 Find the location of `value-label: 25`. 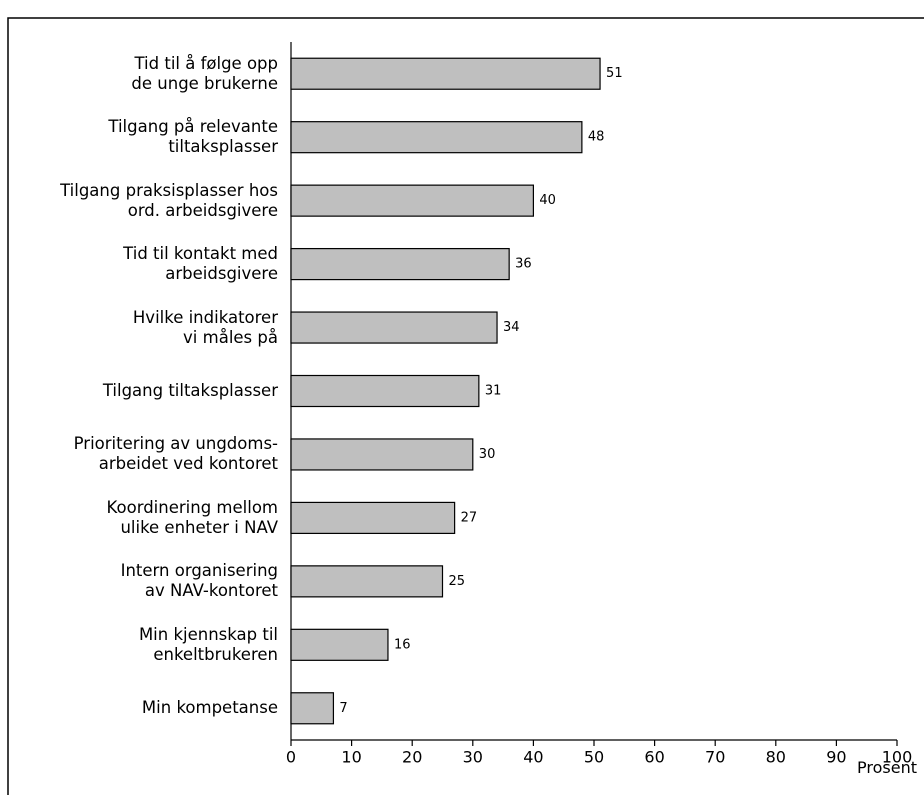

value-label: 25 is located at coordinates (457, 581).